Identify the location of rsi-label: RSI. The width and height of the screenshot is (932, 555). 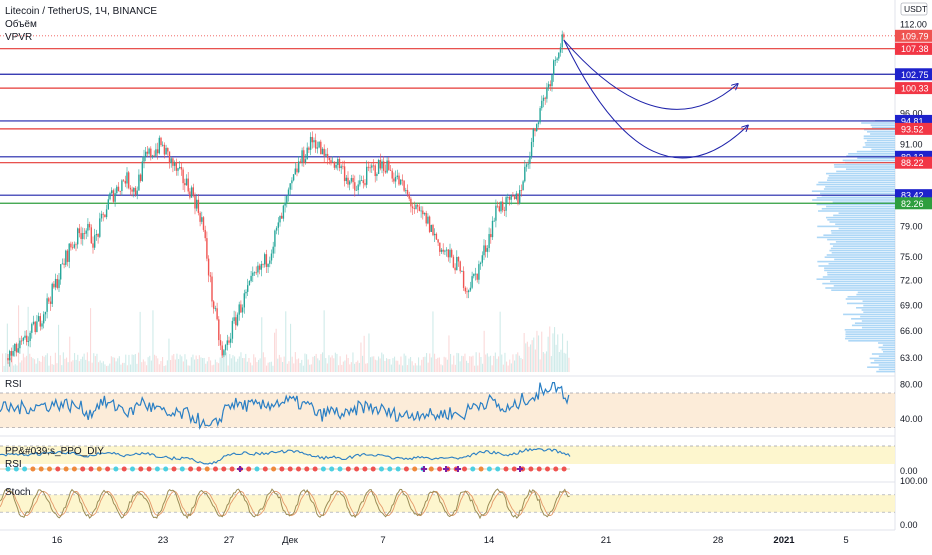
(13, 384).